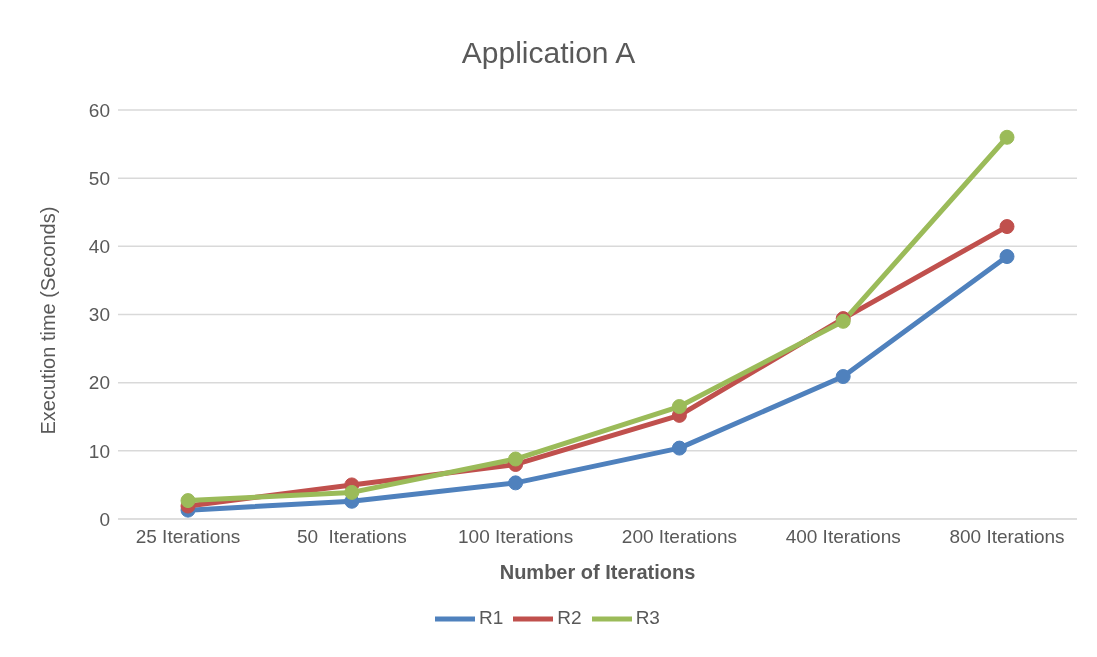 This screenshot has height=657, width=1097. I want to click on x-tick-label: 50 Iterations, so click(351, 536).